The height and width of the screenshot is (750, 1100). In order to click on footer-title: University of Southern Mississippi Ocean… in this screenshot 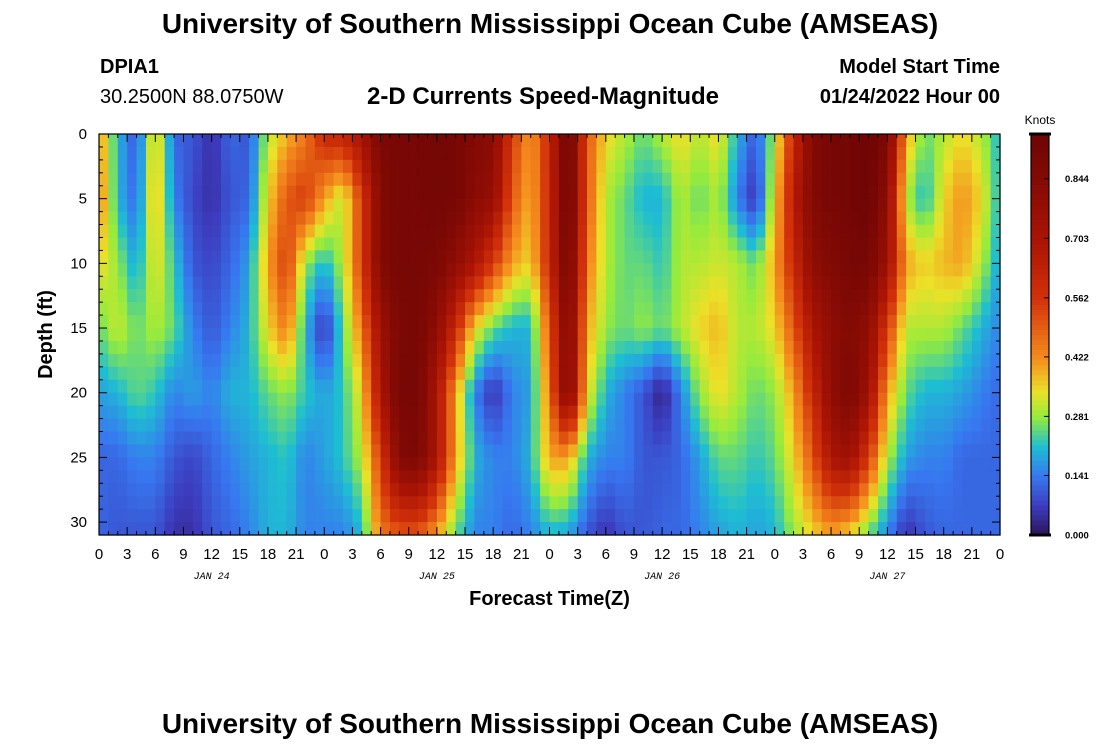, I will do `click(550, 723)`.